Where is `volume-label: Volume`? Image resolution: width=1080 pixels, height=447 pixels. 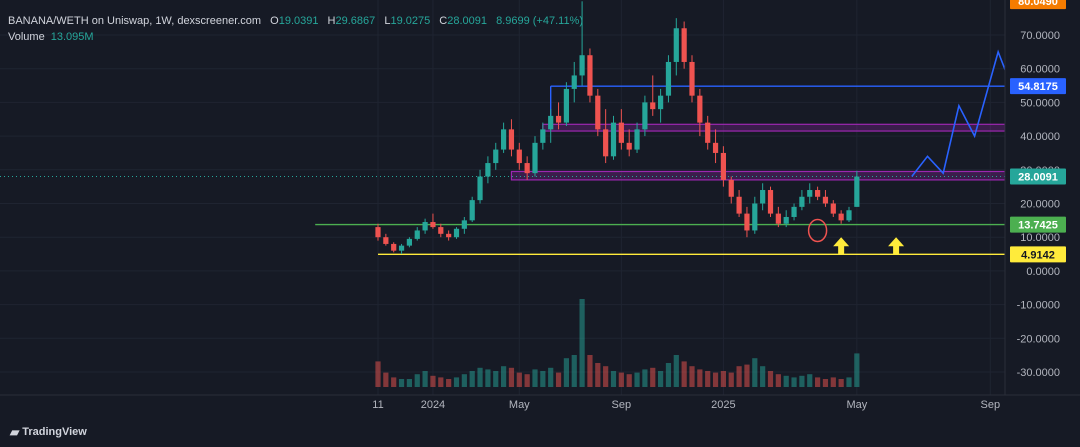 volume-label: Volume is located at coordinates (26, 37).